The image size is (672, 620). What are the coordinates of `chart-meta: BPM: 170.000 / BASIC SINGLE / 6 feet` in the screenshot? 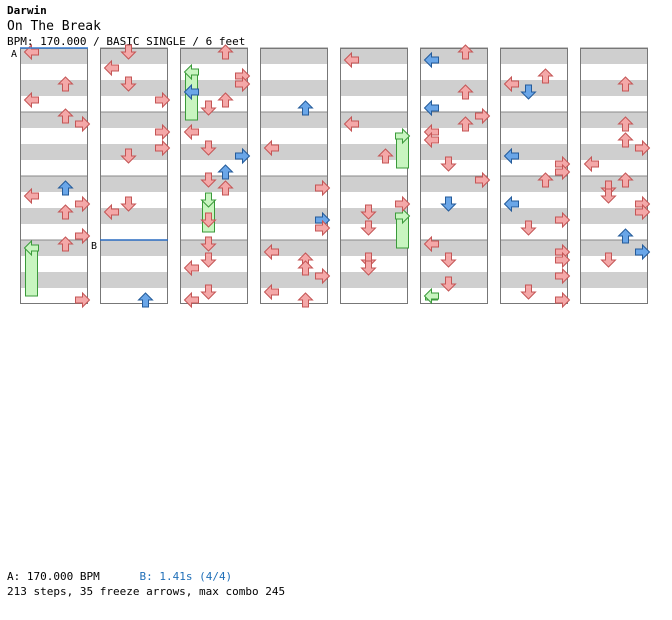 It's located at (126, 41).